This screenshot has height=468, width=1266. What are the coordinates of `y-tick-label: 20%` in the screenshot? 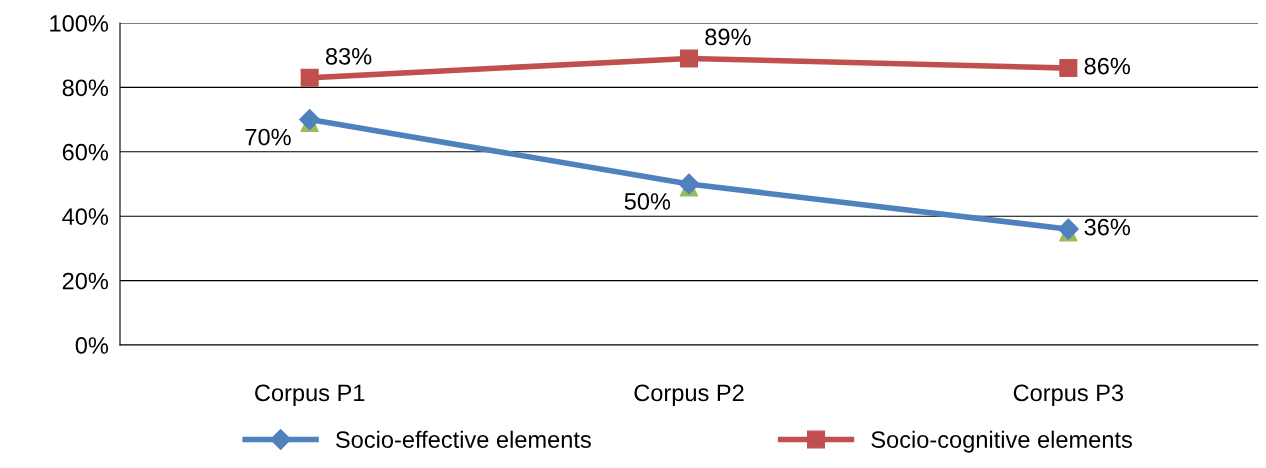 It's located at (85, 281).